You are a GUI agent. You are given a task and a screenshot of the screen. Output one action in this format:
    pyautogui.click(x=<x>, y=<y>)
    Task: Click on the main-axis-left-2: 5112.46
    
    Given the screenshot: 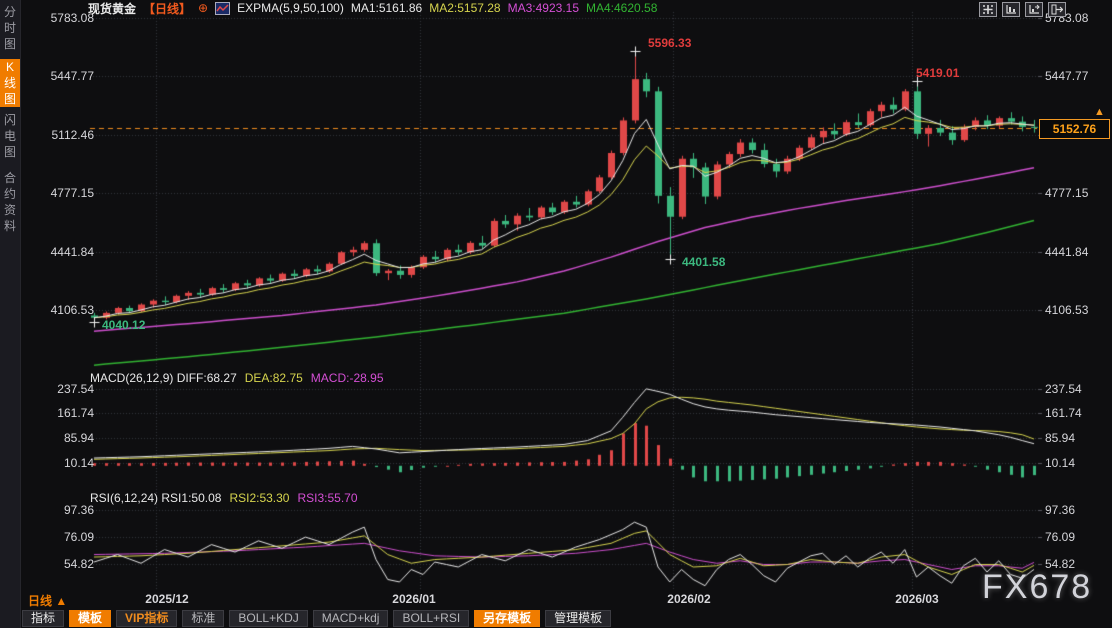 What is the action you would take?
    pyautogui.click(x=73, y=135)
    